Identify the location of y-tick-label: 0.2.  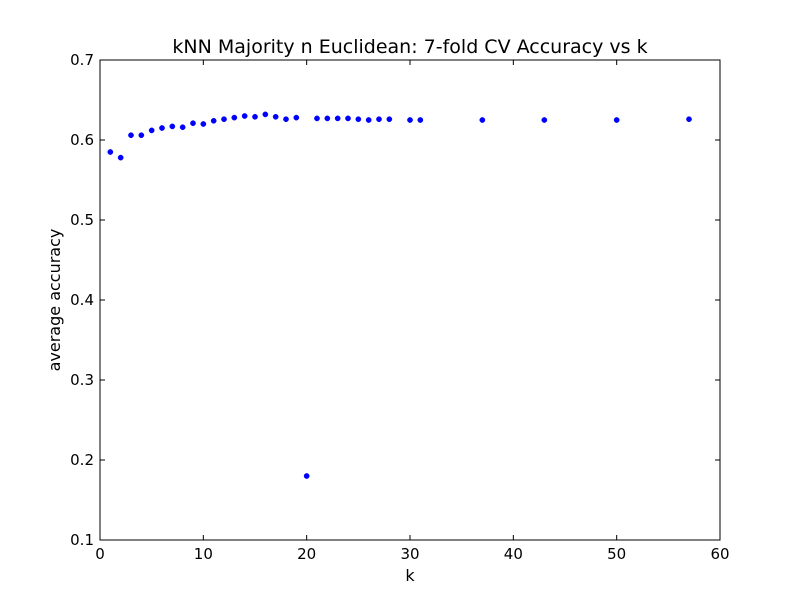
(82, 460).